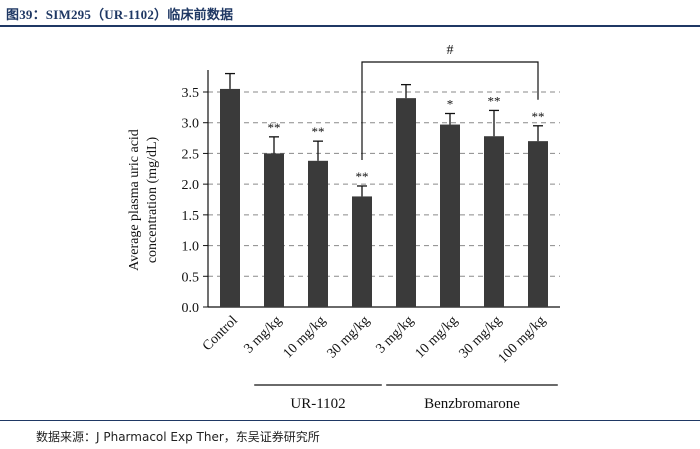  Describe the element at coordinates (349, 337) in the screenshot. I see `category-label: 30 mg/kg` at that location.